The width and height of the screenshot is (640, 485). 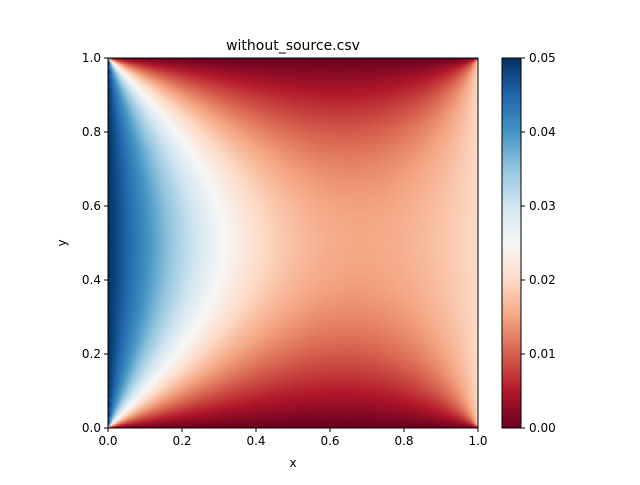 I want to click on colorbar-ticks: 0.00 0.01 0.02 0.03 0.04 0.05, so click(x=538, y=243).